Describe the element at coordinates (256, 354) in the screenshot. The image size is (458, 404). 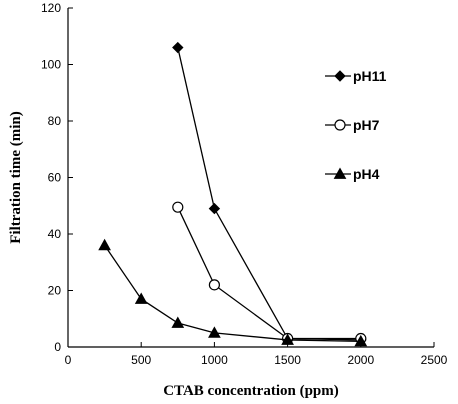
I see `x-axis: 0 500 1000 1500 2000 2500` at that location.